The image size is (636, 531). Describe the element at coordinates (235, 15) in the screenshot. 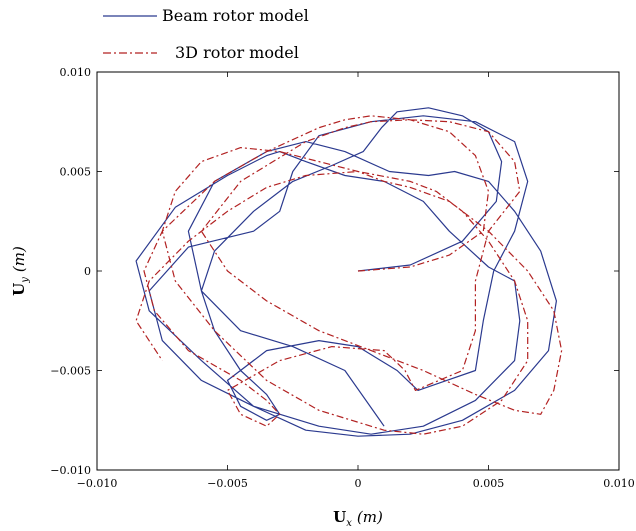

I see `legend-label-beam: Beam rotor model` at that location.